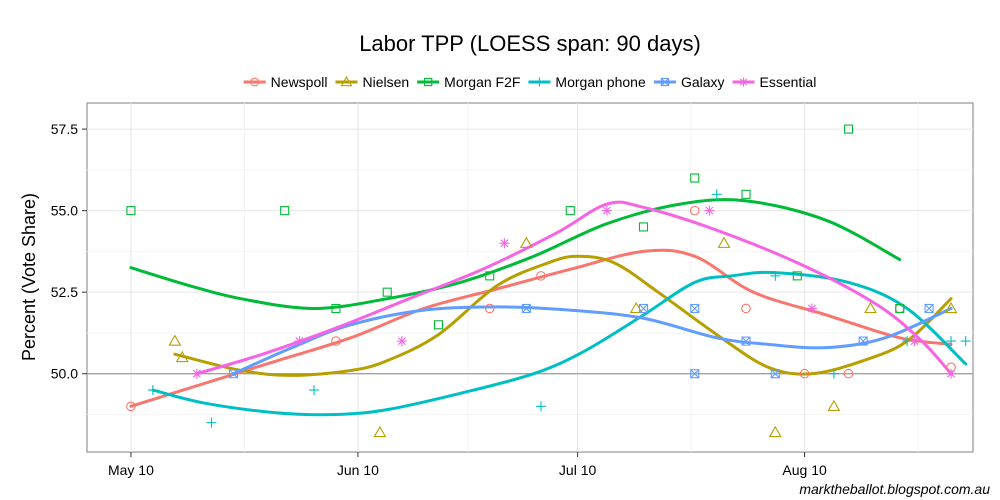 This screenshot has width=1000, height=500. I want to click on x-axis: May 10 Jun 10 Jul 10 Aug 10, so click(467, 465).